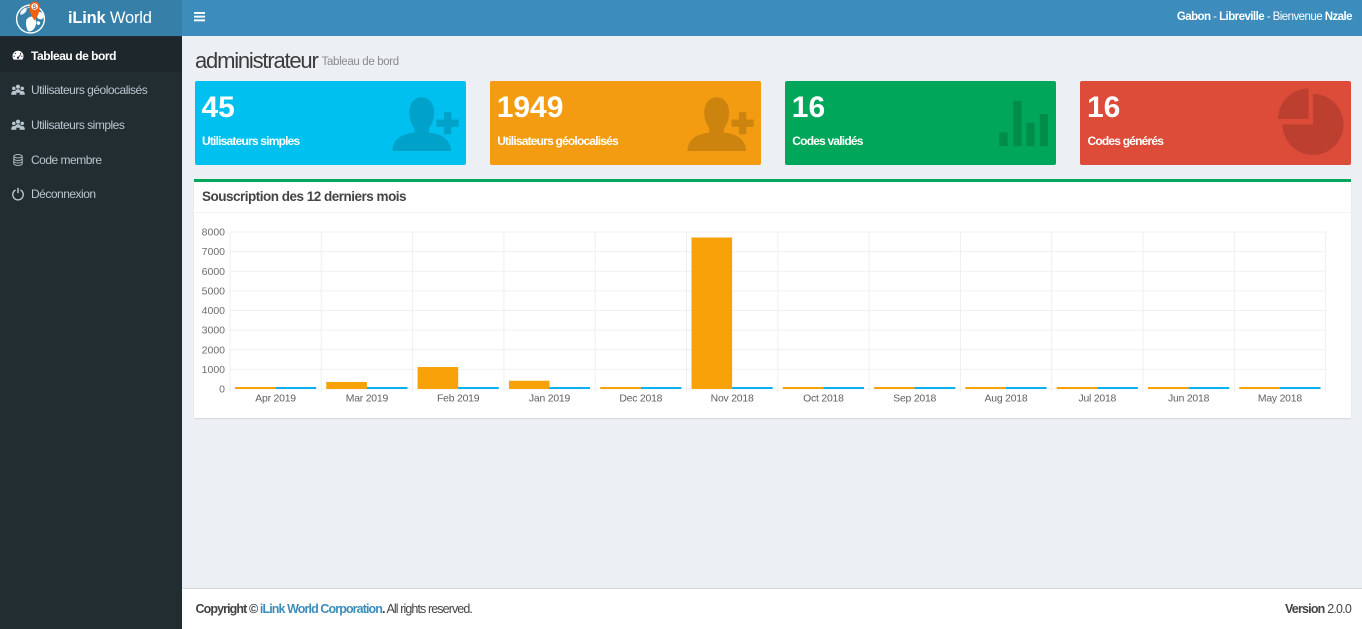  I want to click on svg-text: Dec 2018, so click(640, 399).